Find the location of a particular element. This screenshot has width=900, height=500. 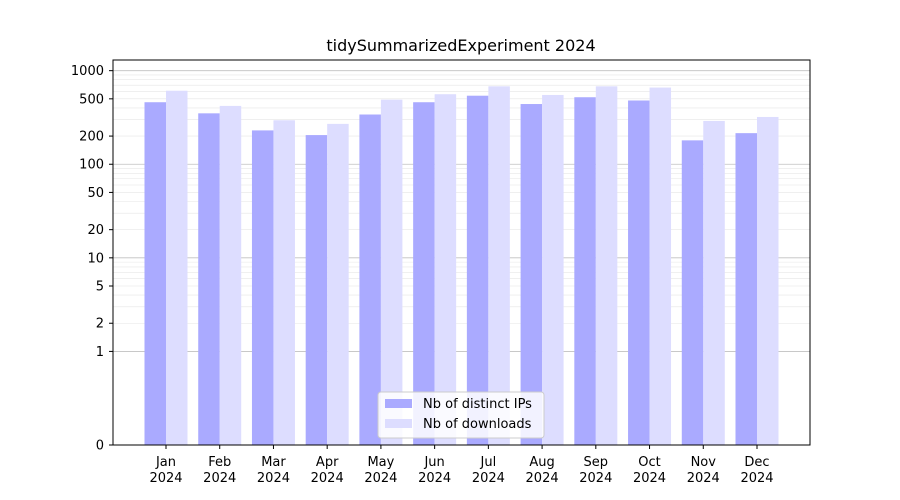

x-tick-label-month: Mar is located at coordinates (273, 462).